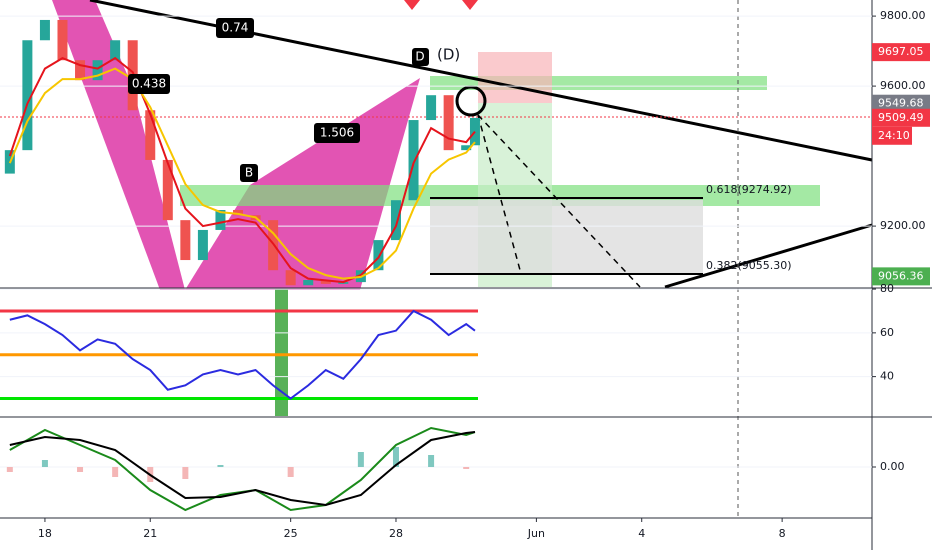 Image resolution: width=932 pixels, height=550 pixels. I want to click on y-tick-label: 80, so click(887, 288).